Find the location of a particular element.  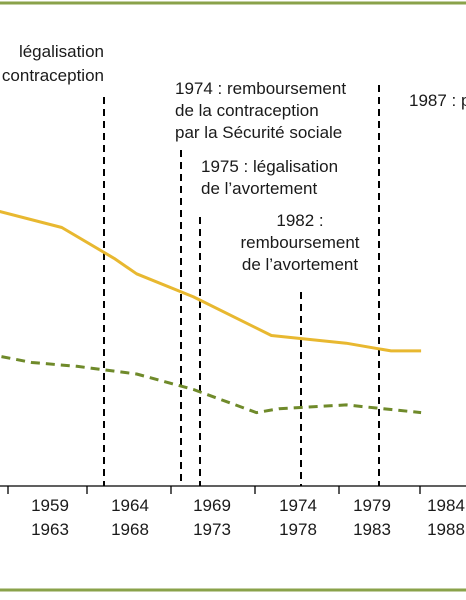

x-axis is located at coordinates (233, 489).